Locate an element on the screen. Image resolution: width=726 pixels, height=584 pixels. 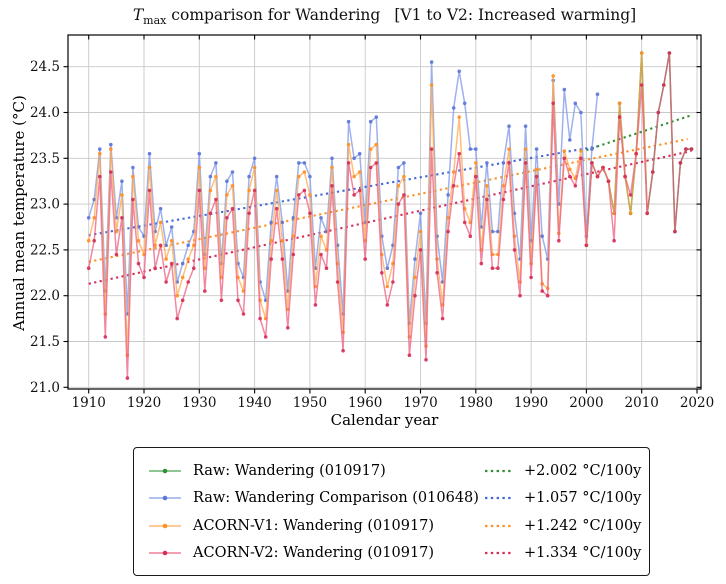
legend-label: ACORN-V2: Wandering (010917) is located at coordinates (314, 553).